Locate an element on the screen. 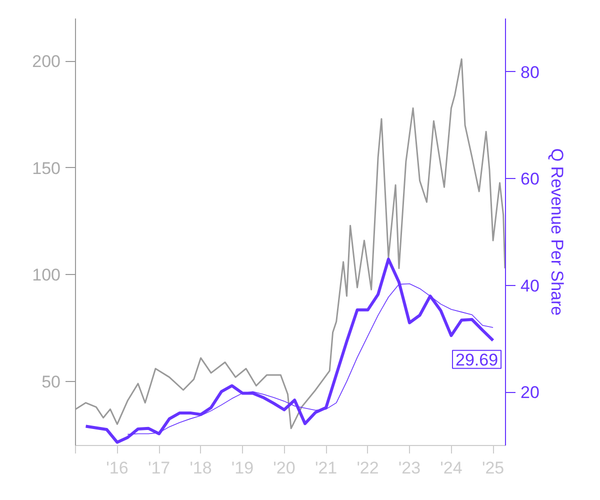  y-tick-label: 200 is located at coordinates (46, 62).